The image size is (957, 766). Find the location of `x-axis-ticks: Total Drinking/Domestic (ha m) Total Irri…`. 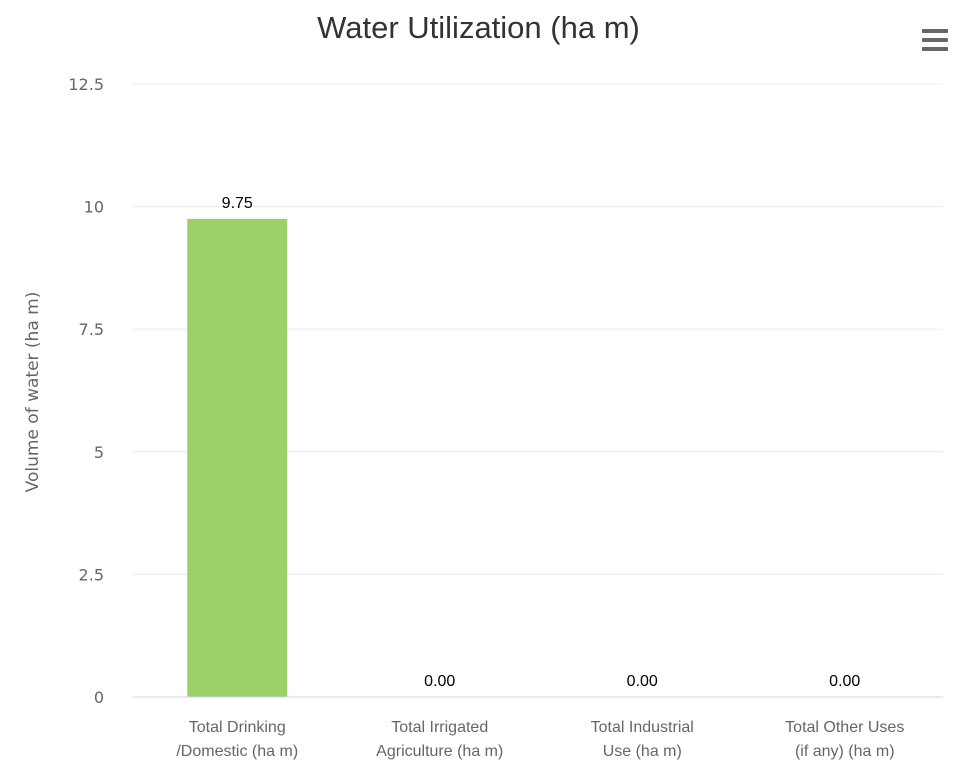

x-axis-ticks: Total Drinking/Domestic (ha m) Total Irri… is located at coordinates (540, 739).